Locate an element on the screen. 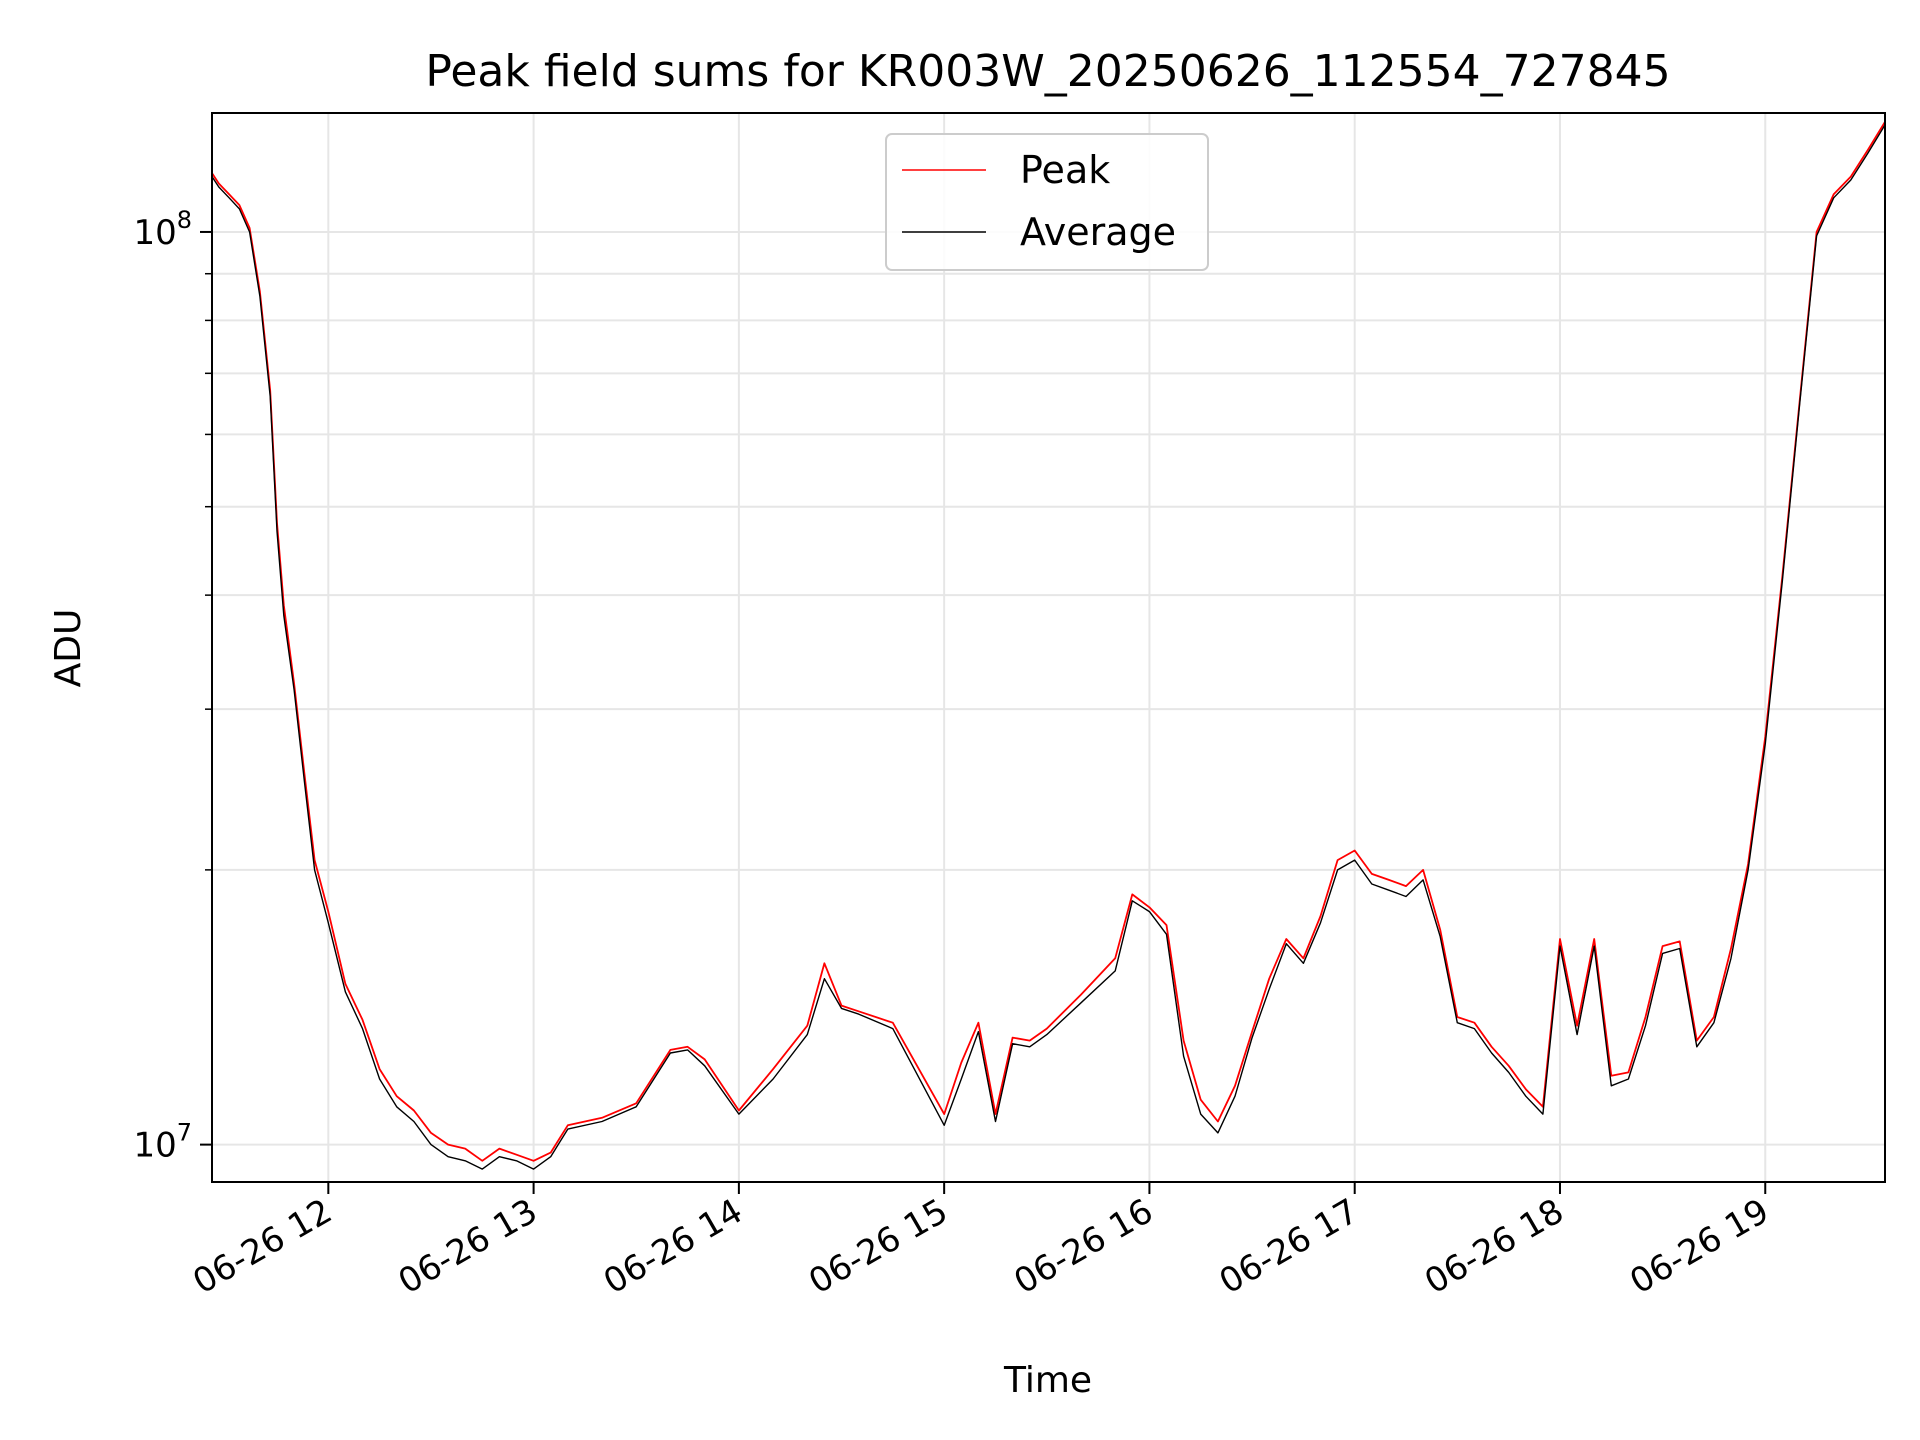 The height and width of the screenshot is (1440, 1920). y-tick-label: 10⁸ is located at coordinates (162, 229).